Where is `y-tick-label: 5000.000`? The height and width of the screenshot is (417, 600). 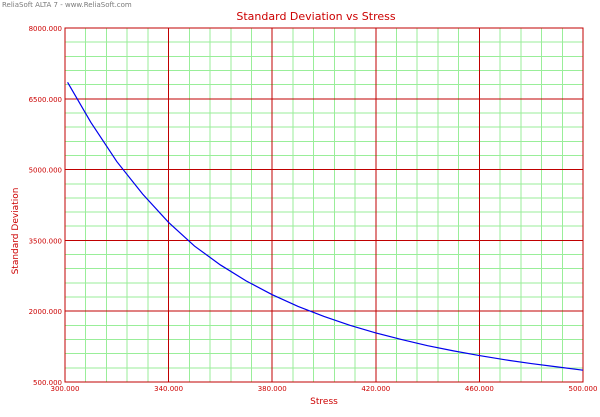 y-tick-label: 5000.000 is located at coordinates (45, 171).